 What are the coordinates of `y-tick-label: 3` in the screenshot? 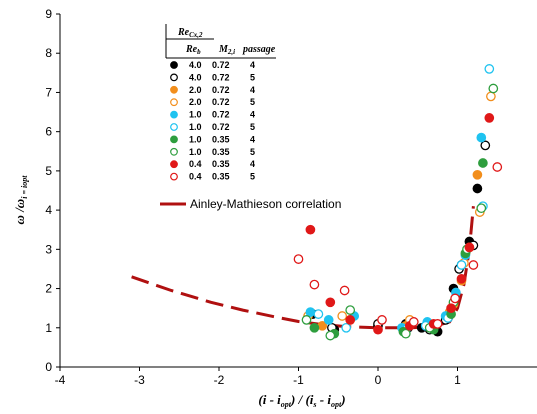 It's located at (48, 249).